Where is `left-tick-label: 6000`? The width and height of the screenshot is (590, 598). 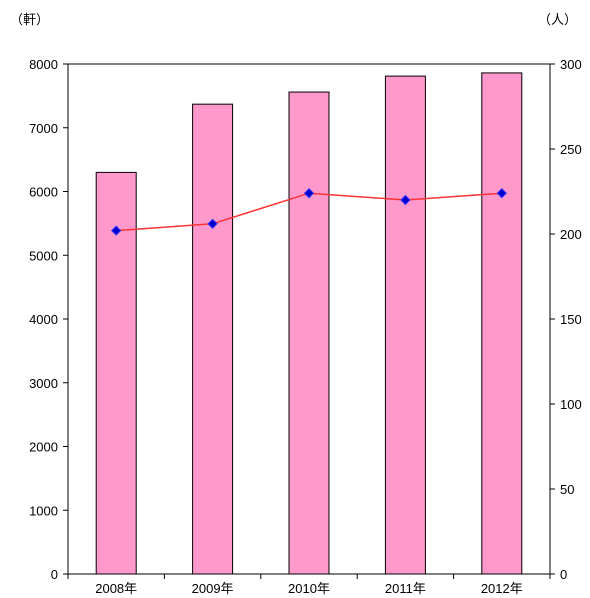 left-tick-label: 6000 is located at coordinates (43, 192).